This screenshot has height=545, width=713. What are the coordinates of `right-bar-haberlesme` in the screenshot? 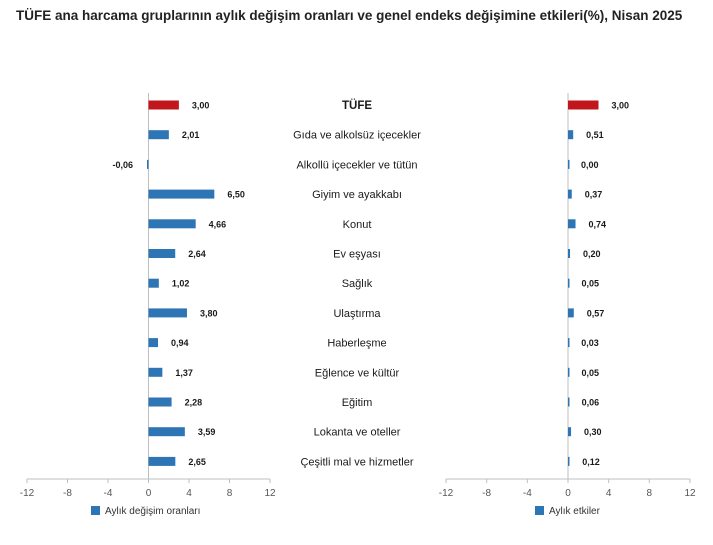 It's located at (569, 343).